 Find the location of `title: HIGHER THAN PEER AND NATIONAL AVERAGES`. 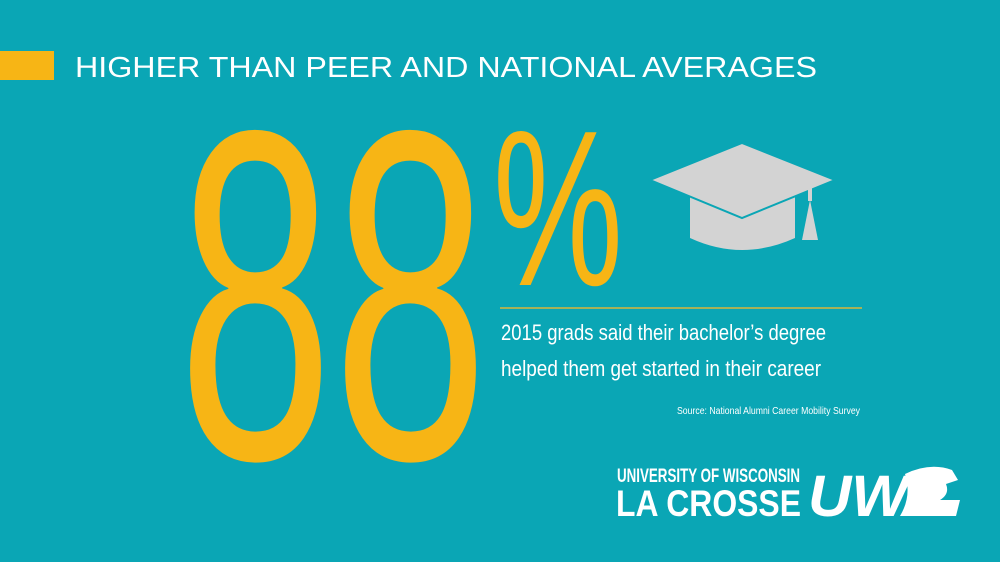

title: HIGHER THAN PEER AND NATIONAL AVERAGES is located at coordinates (446, 68).